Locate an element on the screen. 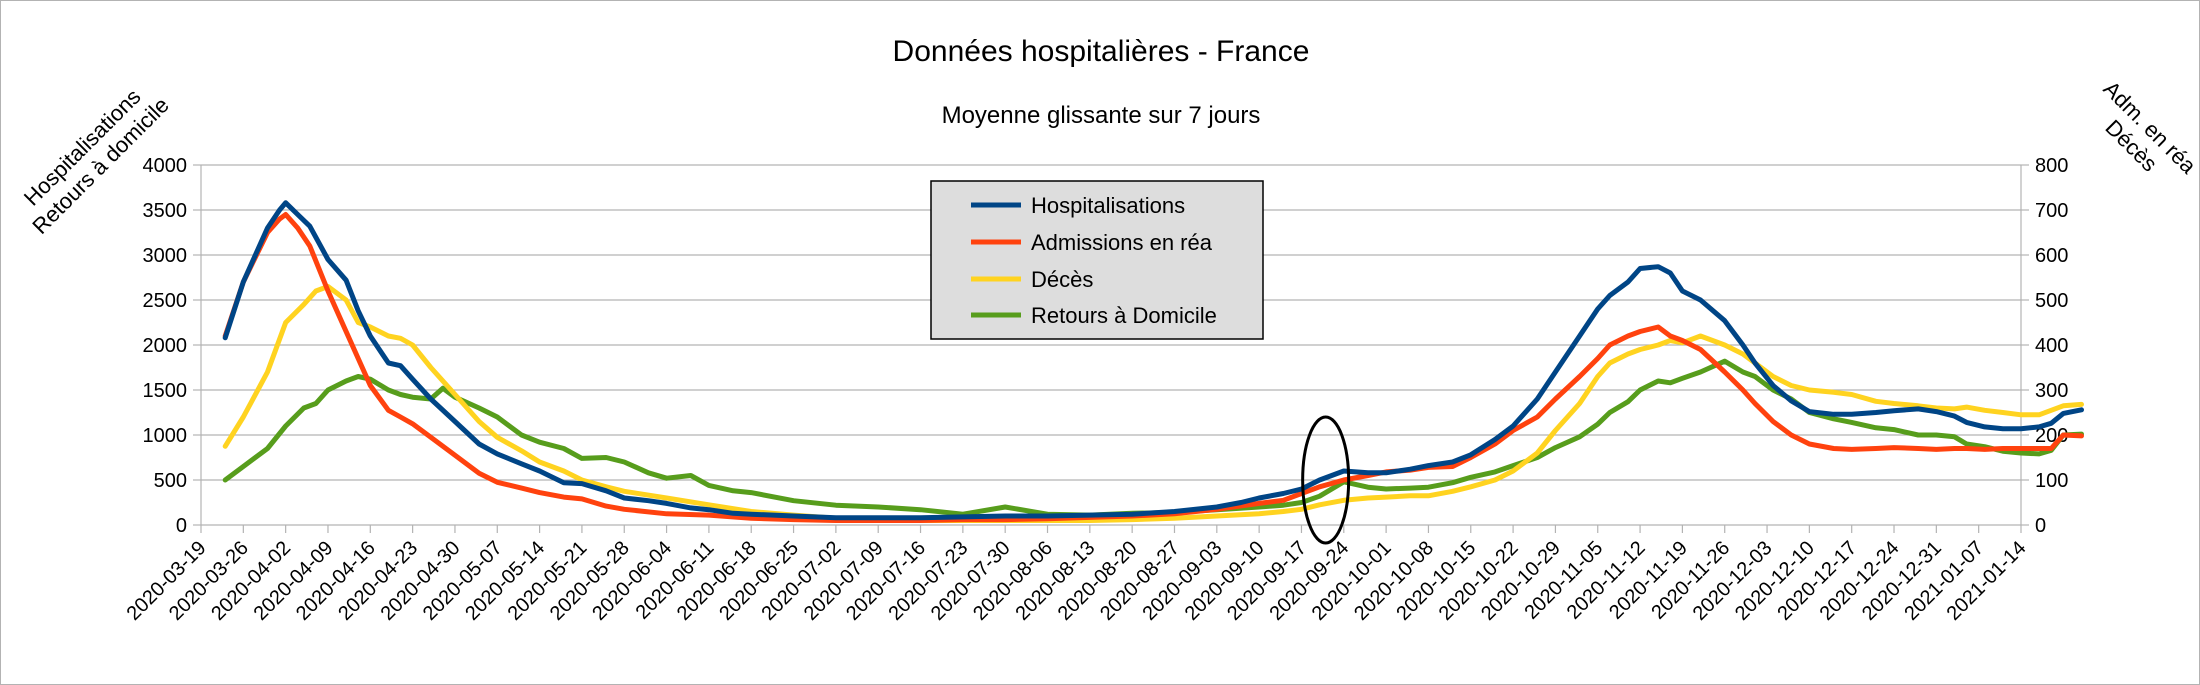 The width and height of the screenshot is (2200, 685). left-tick-label: 2000 is located at coordinates (165, 346).